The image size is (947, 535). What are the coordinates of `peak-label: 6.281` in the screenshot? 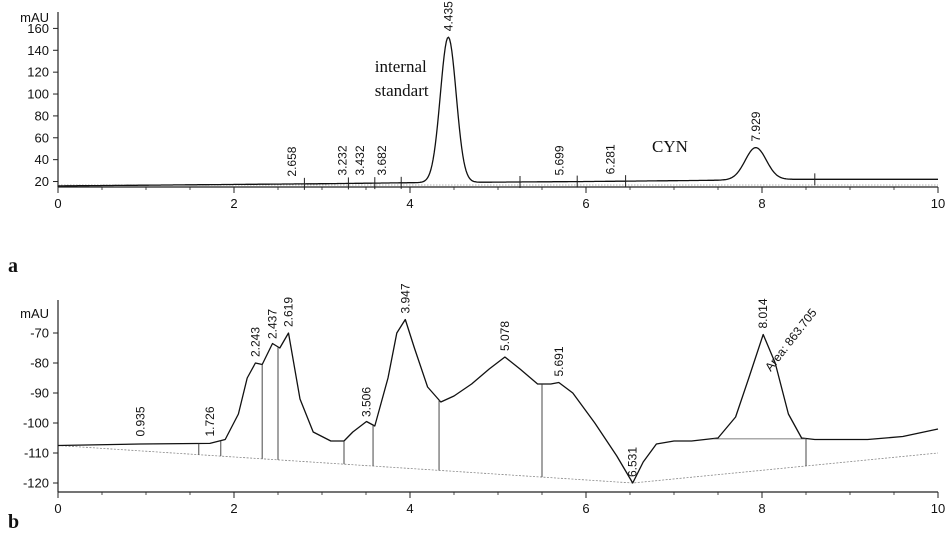 It's located at (611, 159).